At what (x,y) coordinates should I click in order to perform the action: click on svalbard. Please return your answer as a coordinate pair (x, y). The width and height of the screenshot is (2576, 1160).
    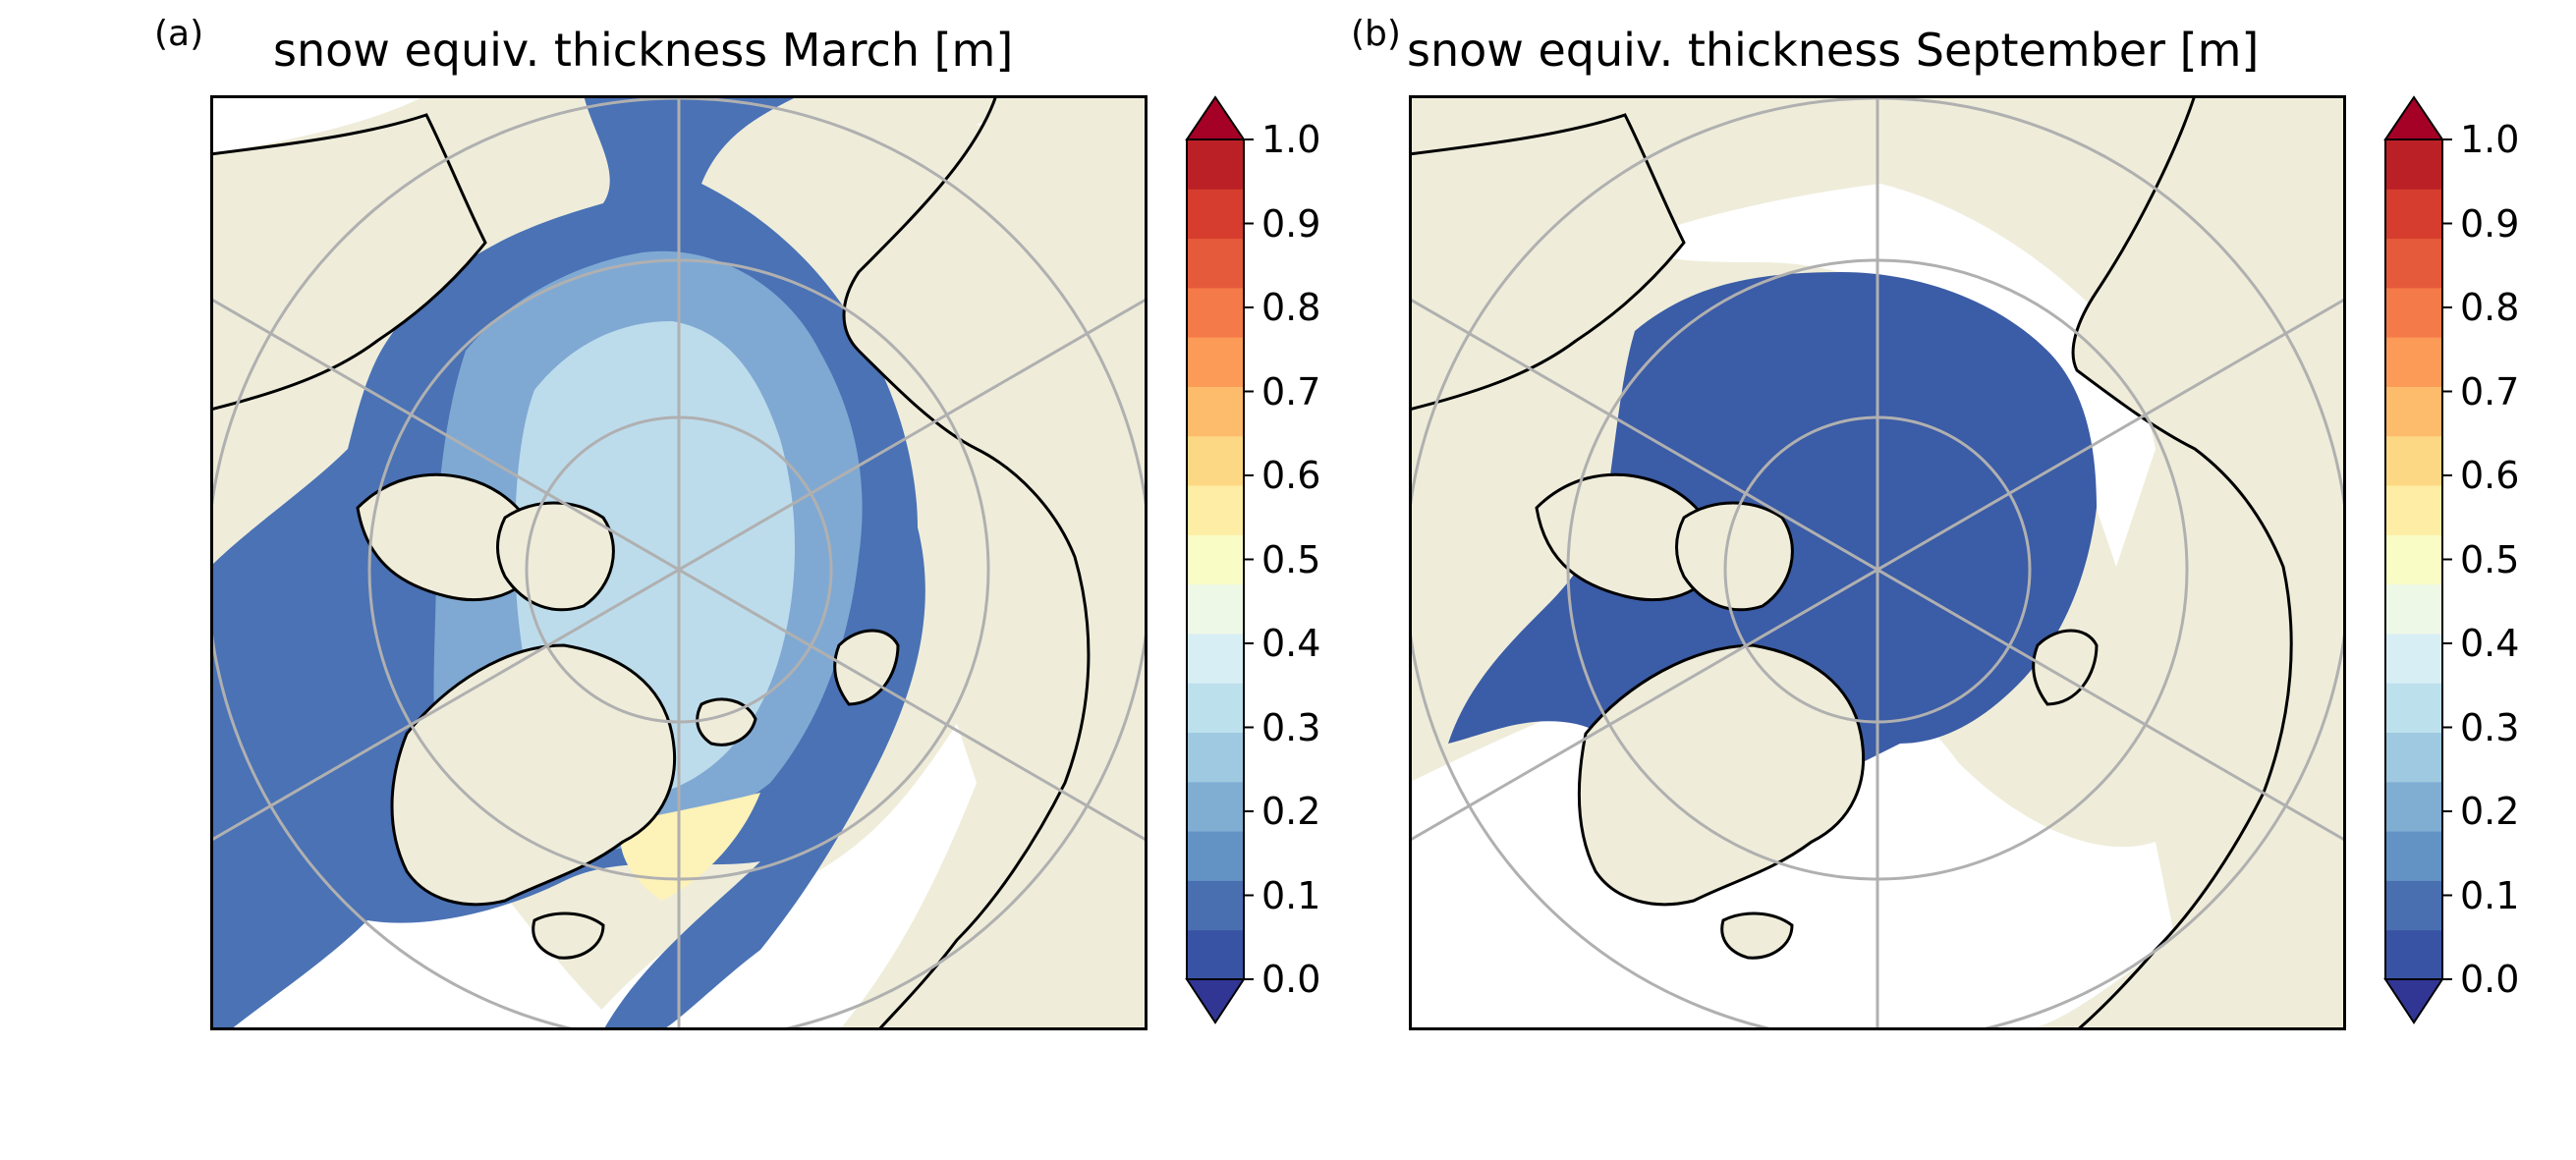
    Looking at the image, I should click on (726, 721).